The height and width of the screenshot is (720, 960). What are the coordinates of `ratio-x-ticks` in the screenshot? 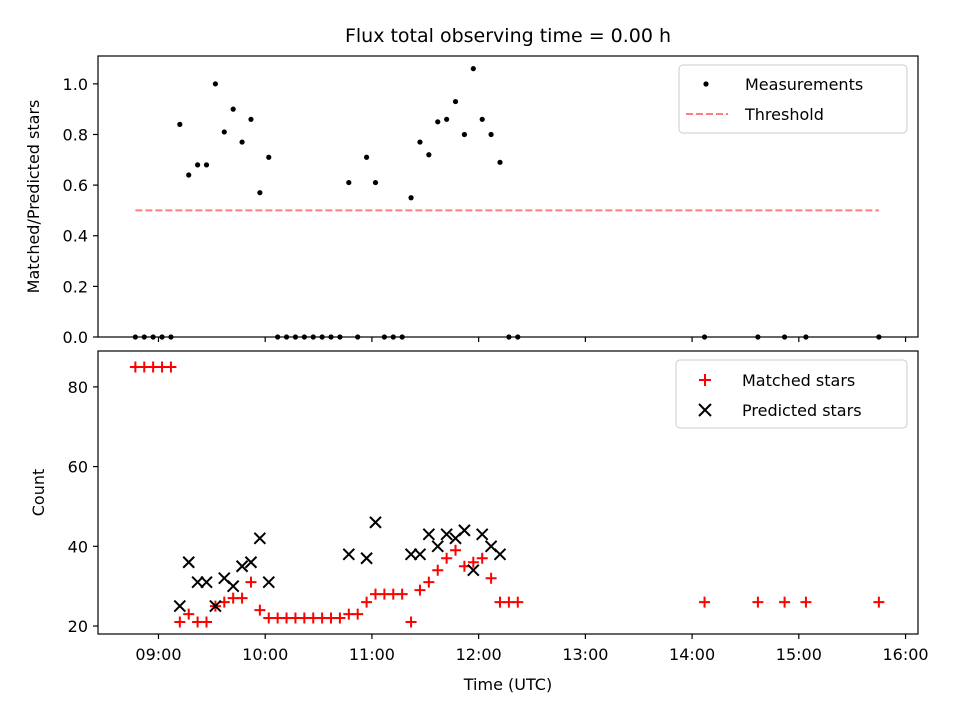 It's located at (532, 339).